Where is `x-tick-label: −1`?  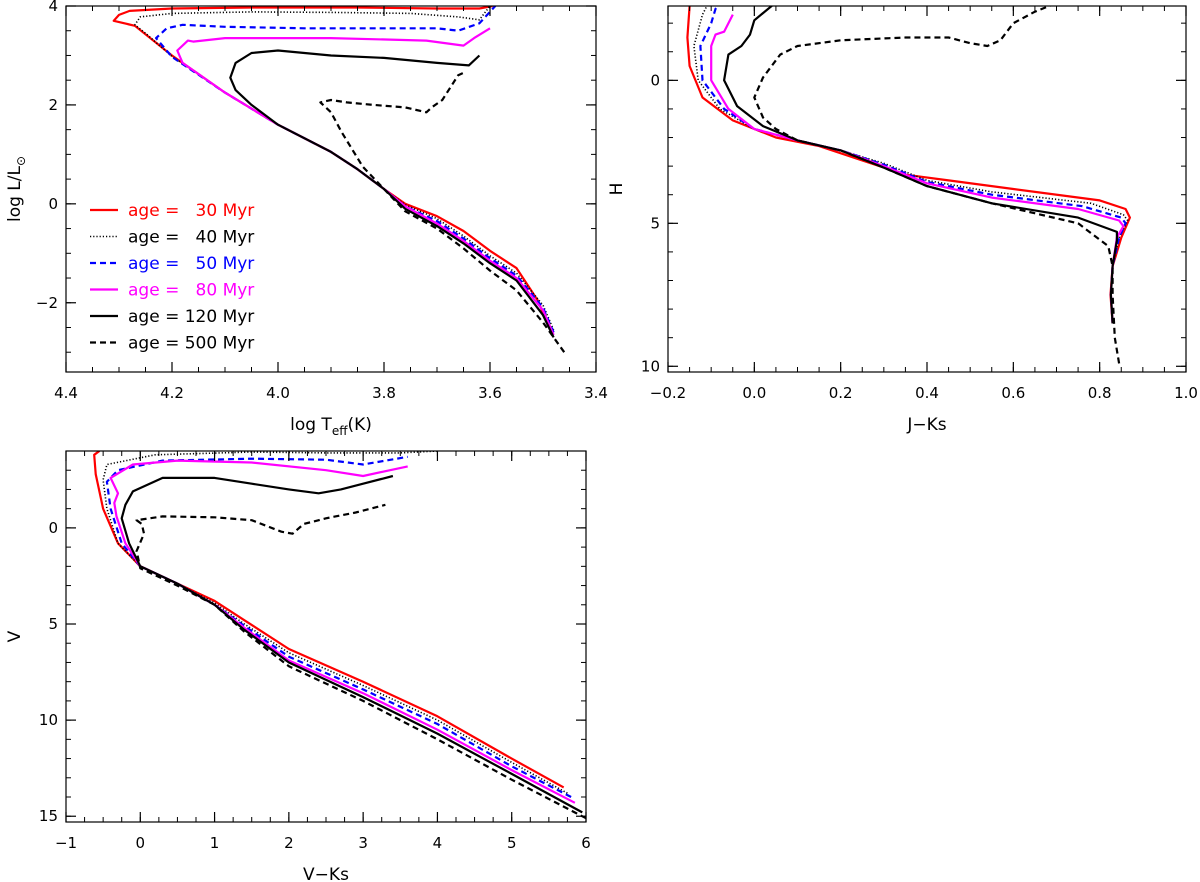
x-tick-label: −1 is located at coordinates (66, 843).